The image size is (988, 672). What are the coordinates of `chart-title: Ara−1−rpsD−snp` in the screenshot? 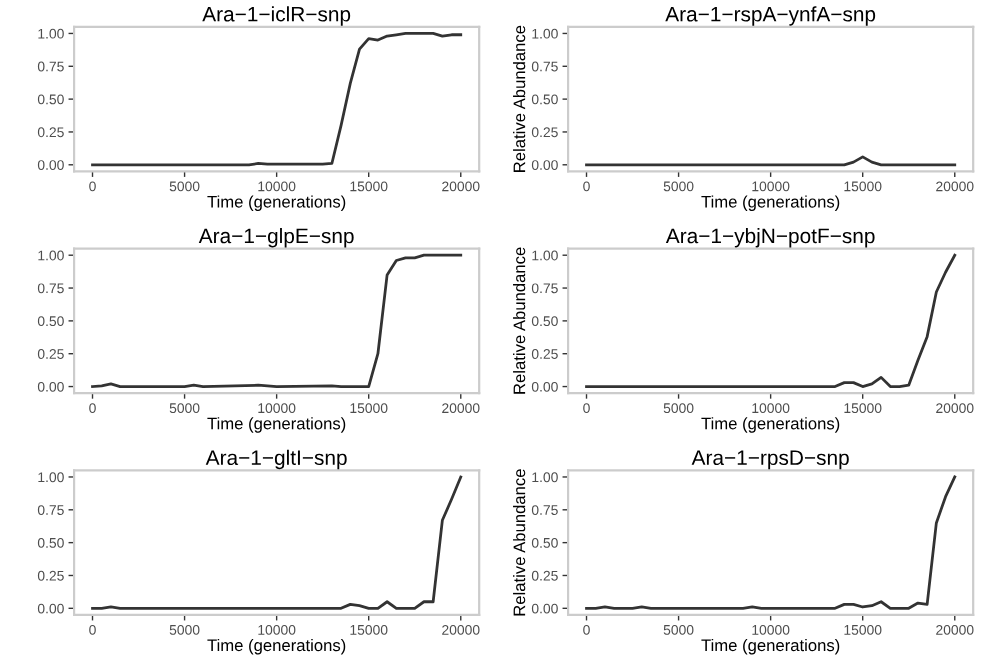 It's located at (770, 460).